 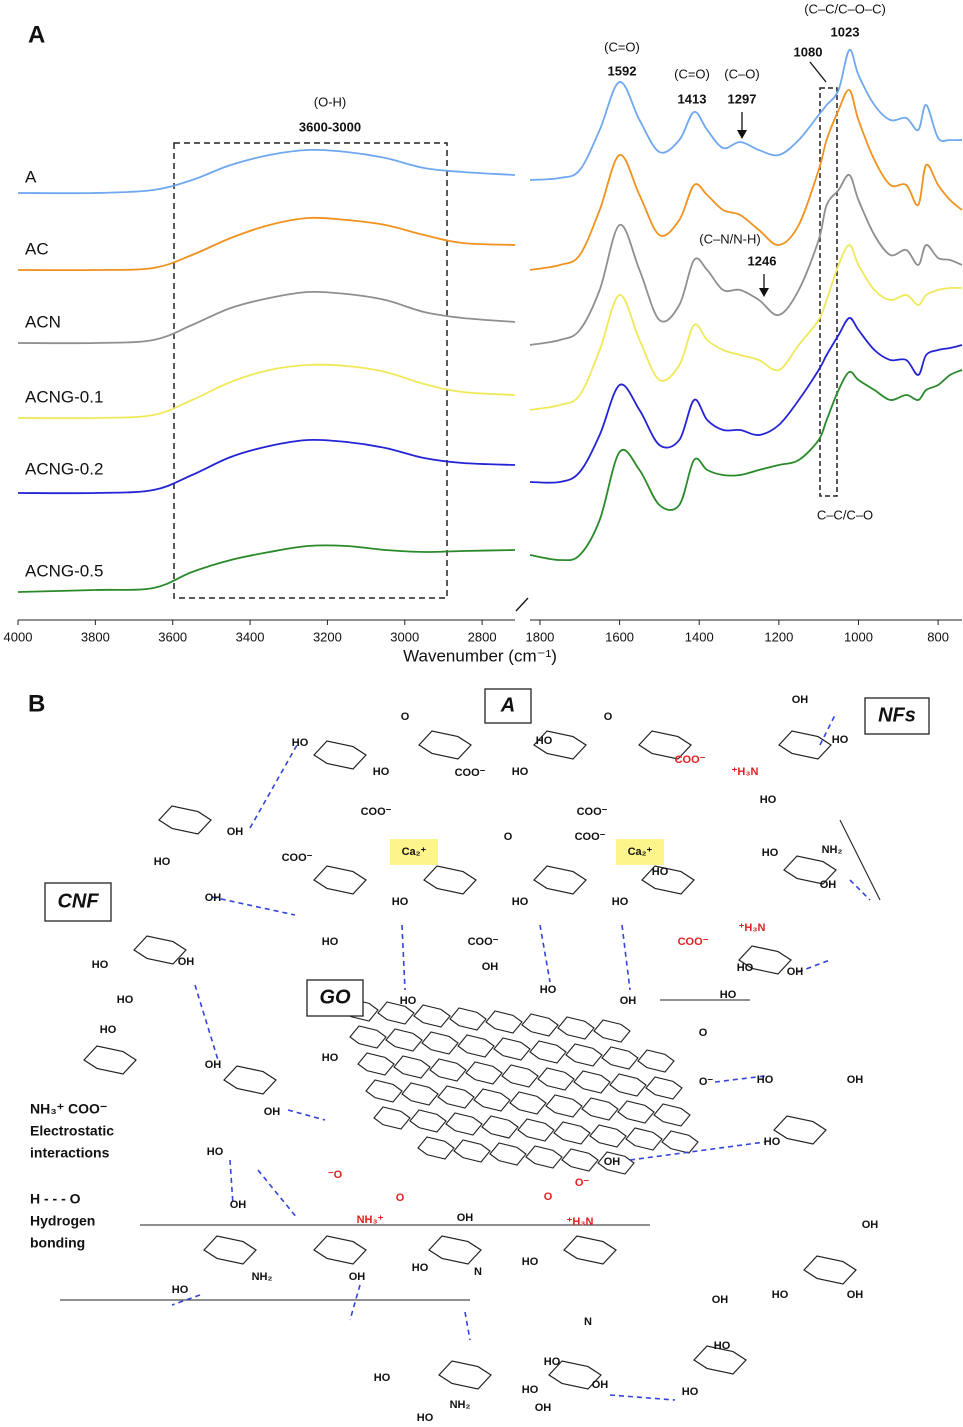 What do you see at coordinates (742, 134) in the screenshot?
I see `arrow-head` at bounding box center [742, 134].